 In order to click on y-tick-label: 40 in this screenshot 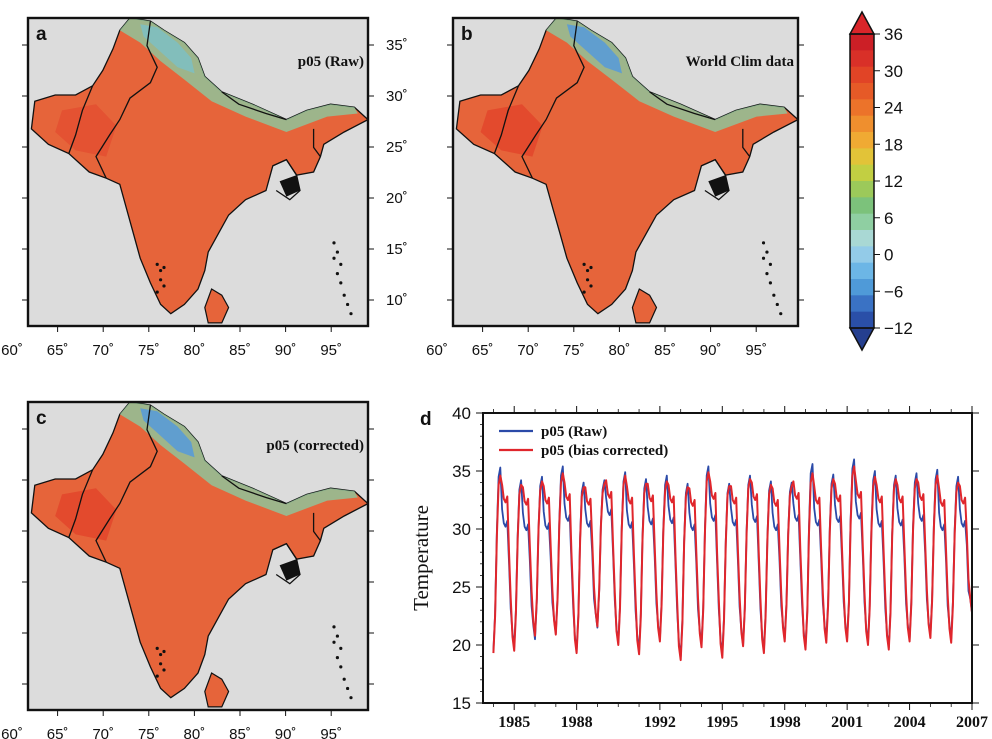, I will do `click(461, 413)`.